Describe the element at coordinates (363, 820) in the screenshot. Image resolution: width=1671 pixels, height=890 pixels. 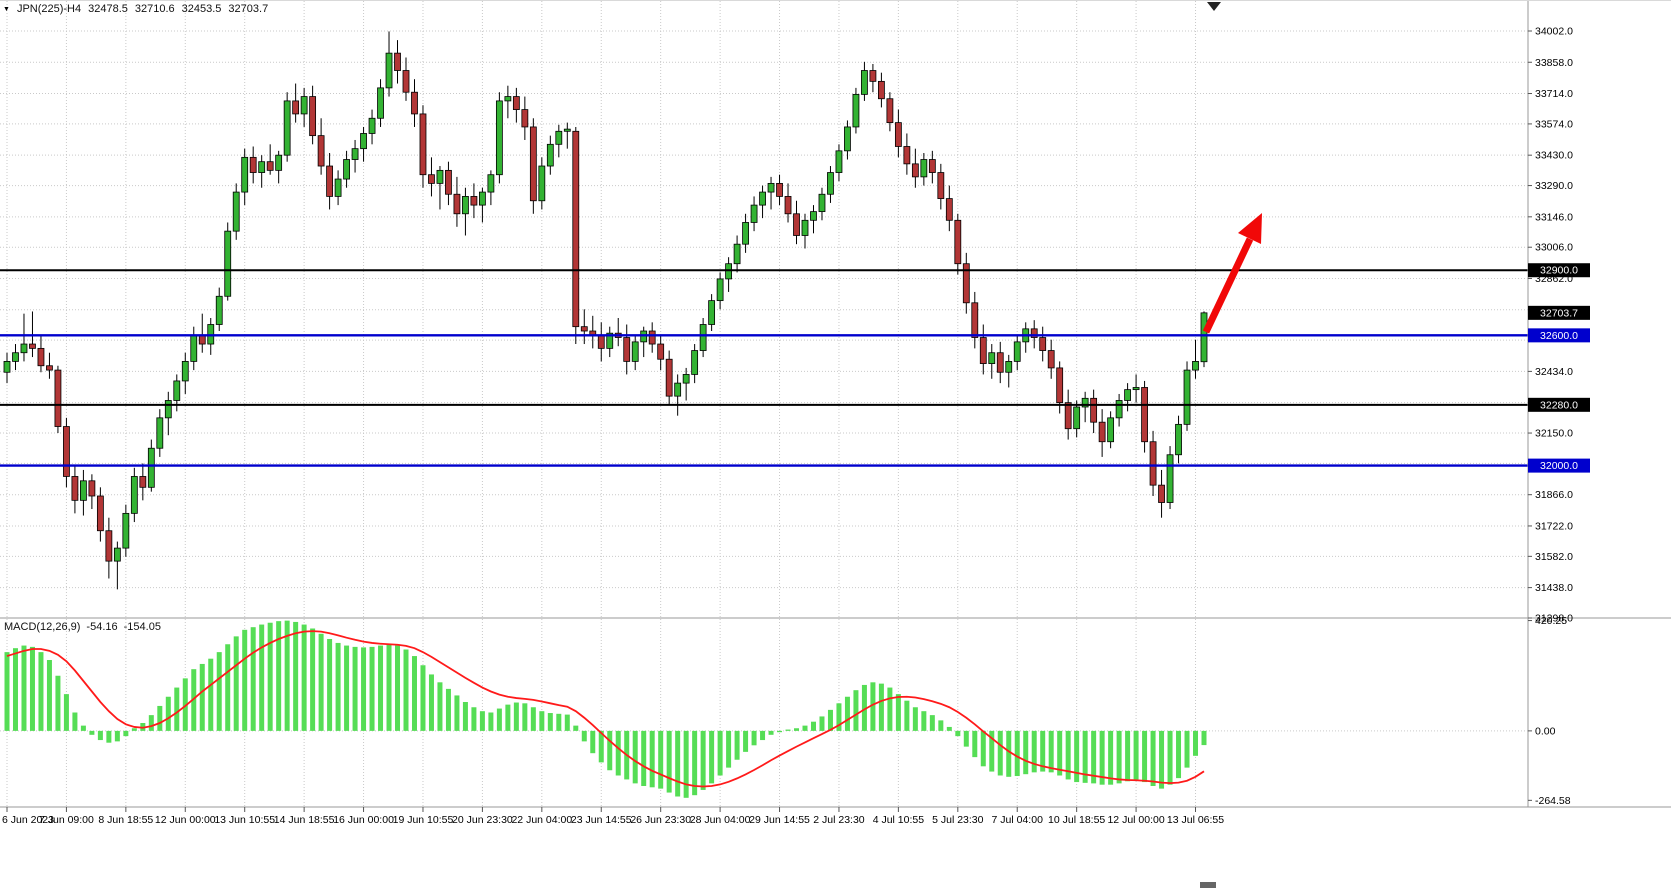
I see `svg-text: 16 Jun 00:00` at that location.